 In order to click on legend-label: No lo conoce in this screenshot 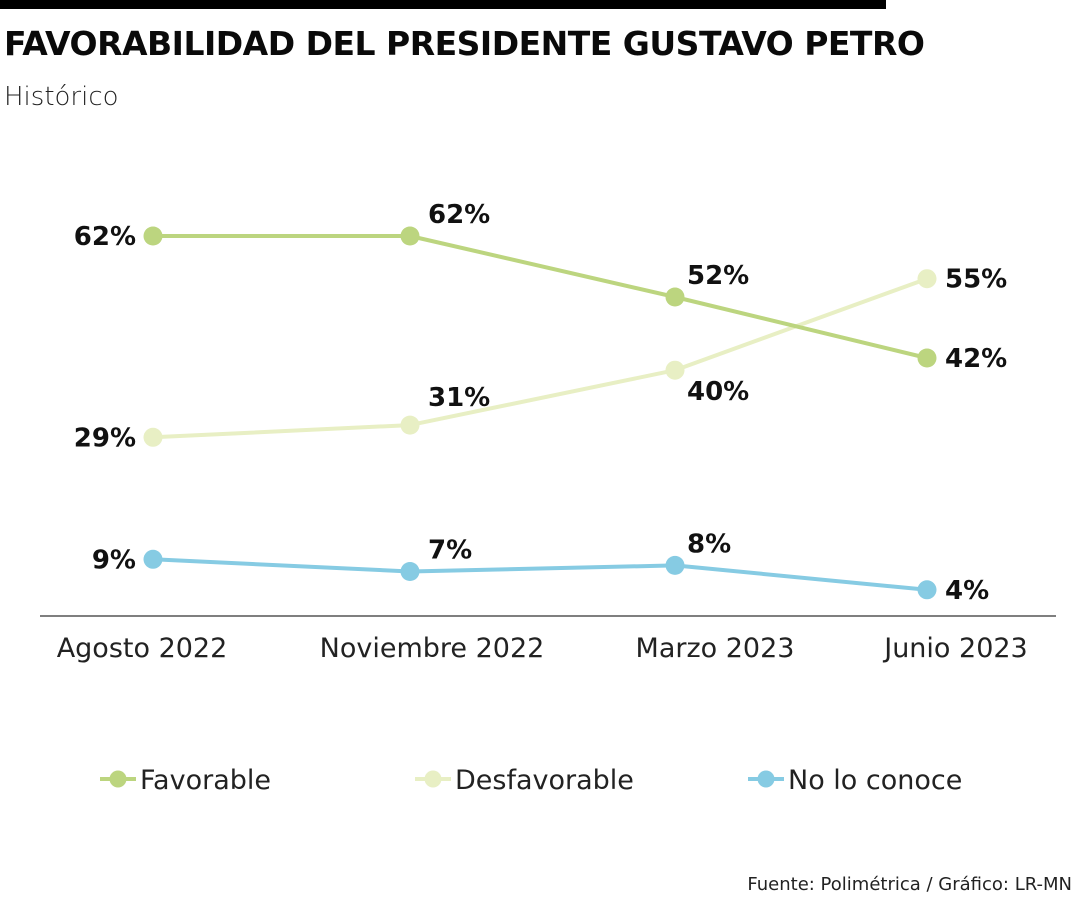, I will do `click(875, 780)`.